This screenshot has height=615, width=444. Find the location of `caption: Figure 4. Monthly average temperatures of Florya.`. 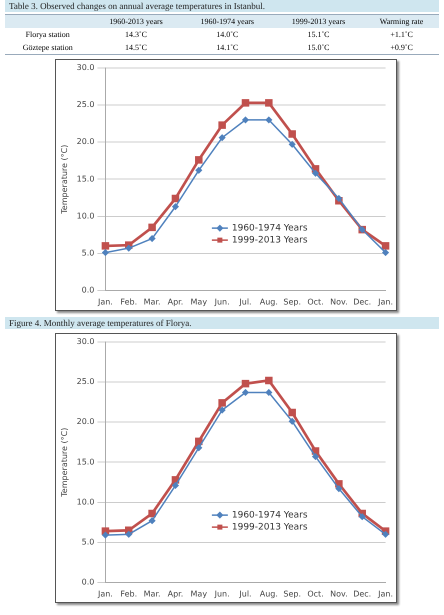

caption: Figure 4. Monthly average temperatures of Florya. is located at coordinates (222, 323).